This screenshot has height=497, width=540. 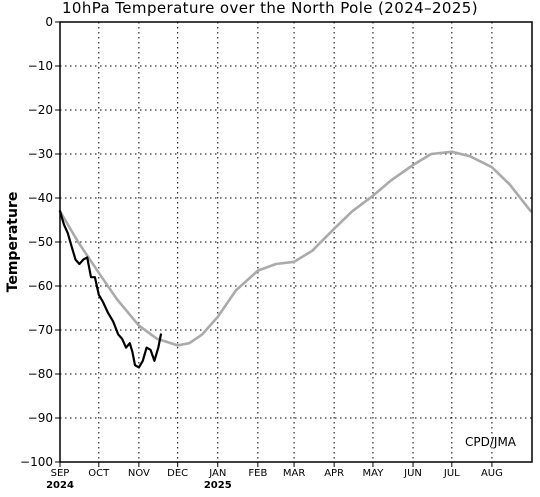 What do you see at coordinates (40, 286) in the screenshot?
I see `y-tick-label: −60` at bounding box center [40, 286].